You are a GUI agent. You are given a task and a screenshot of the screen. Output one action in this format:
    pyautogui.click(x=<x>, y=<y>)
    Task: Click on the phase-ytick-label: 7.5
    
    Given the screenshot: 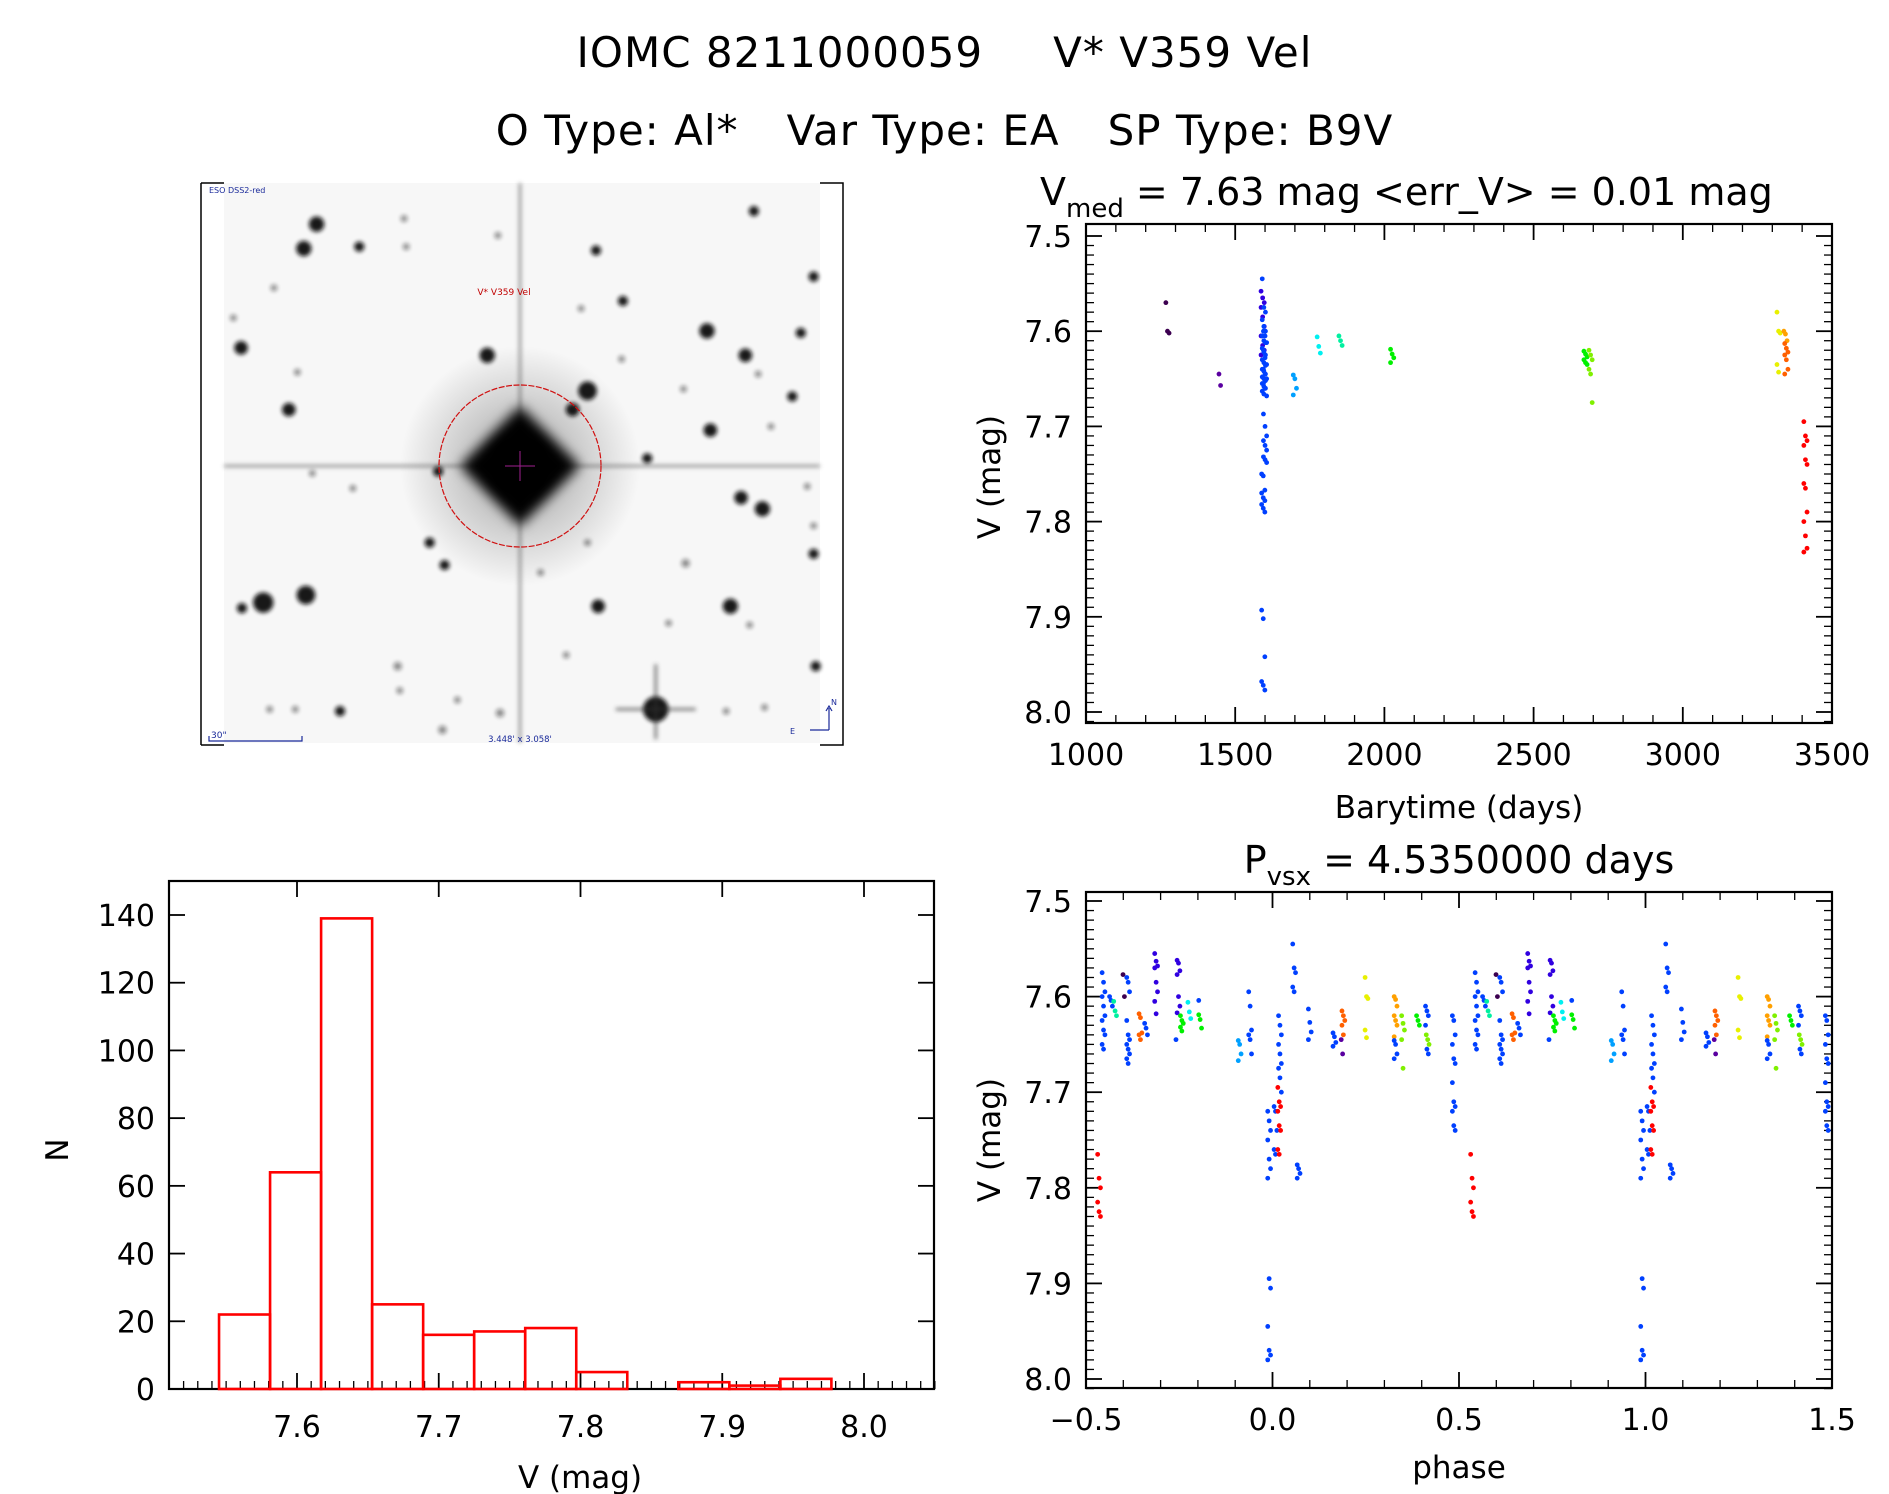 What is the action you would take?
    pyautogui.click(x=1048, y=902)
    